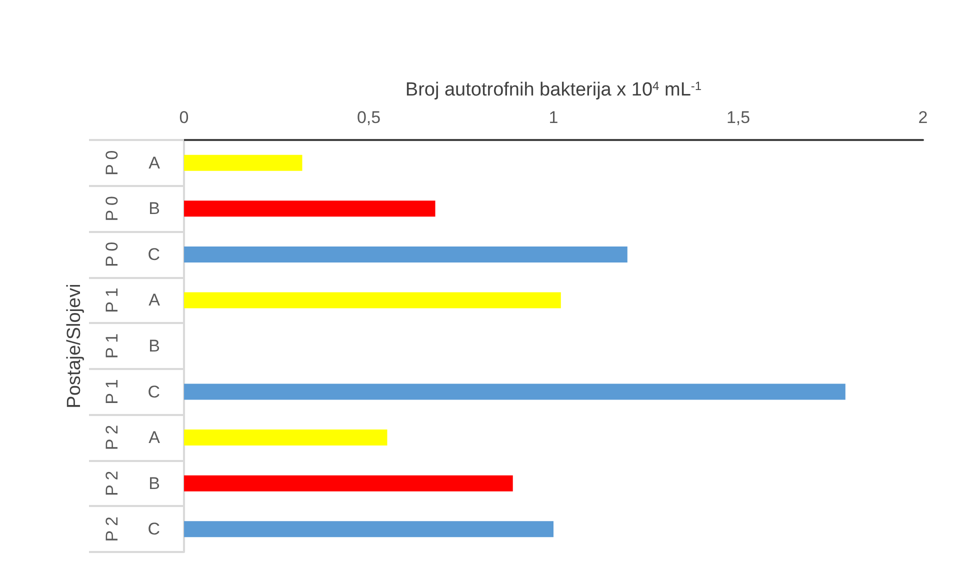 This screenshot has height=583, width=960. What do you see at coordinates (131, 300) in the screenshot?
I see `category-label: P 1 A` at bounding box center [131, 300].